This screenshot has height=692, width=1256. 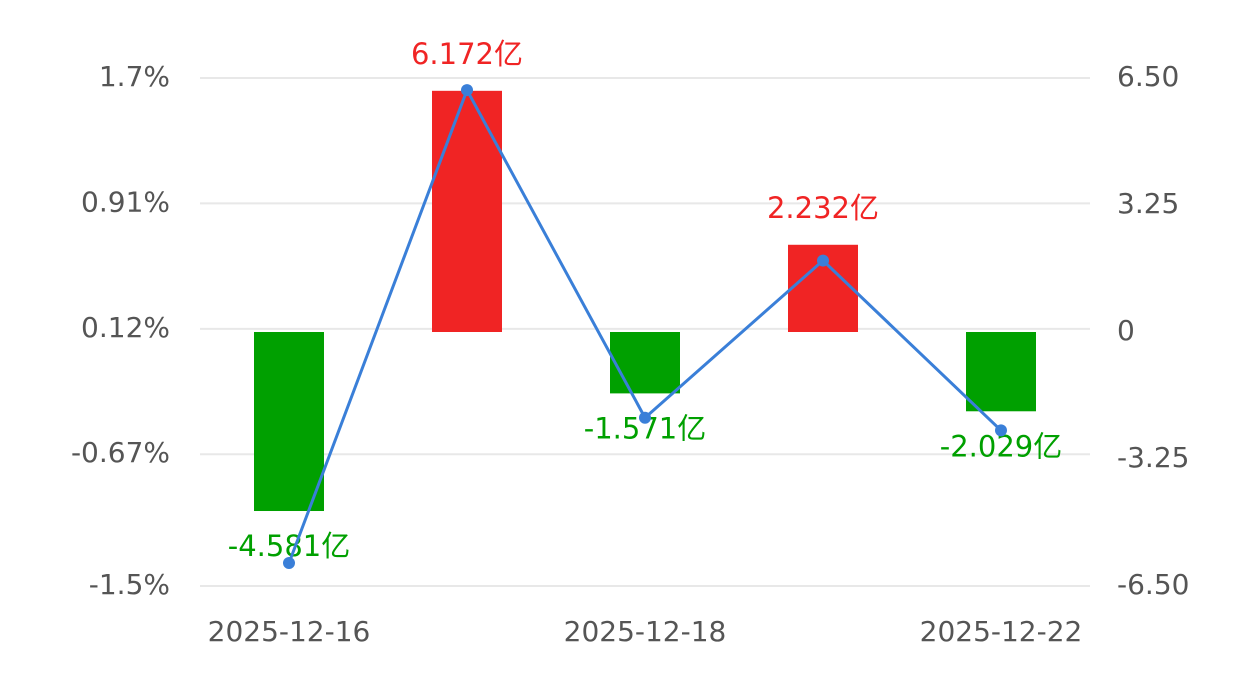 What do you see at coordinates (289, 631) in the screenshot?
I see `x-tick-label: 2025-12-16` at bounding box center [289, 631].